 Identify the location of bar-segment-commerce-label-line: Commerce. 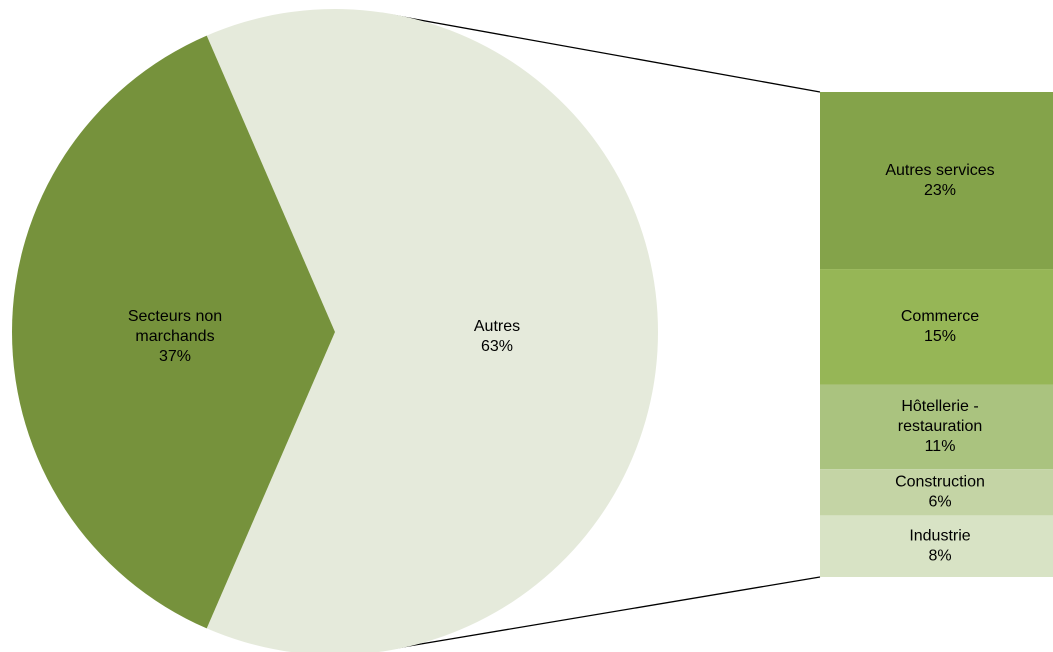
(940, 316).